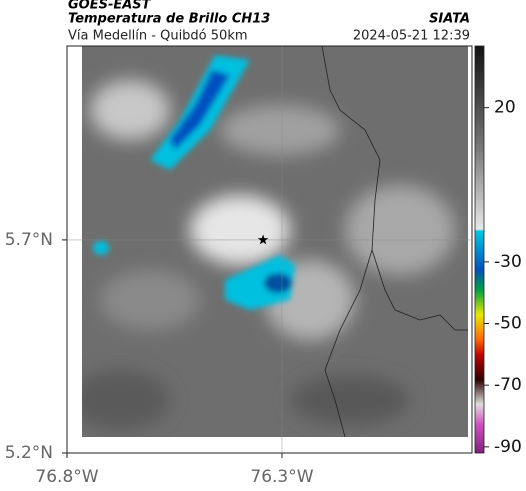  I want to click on colorbar-tick-label: -50, so click(508, 324).